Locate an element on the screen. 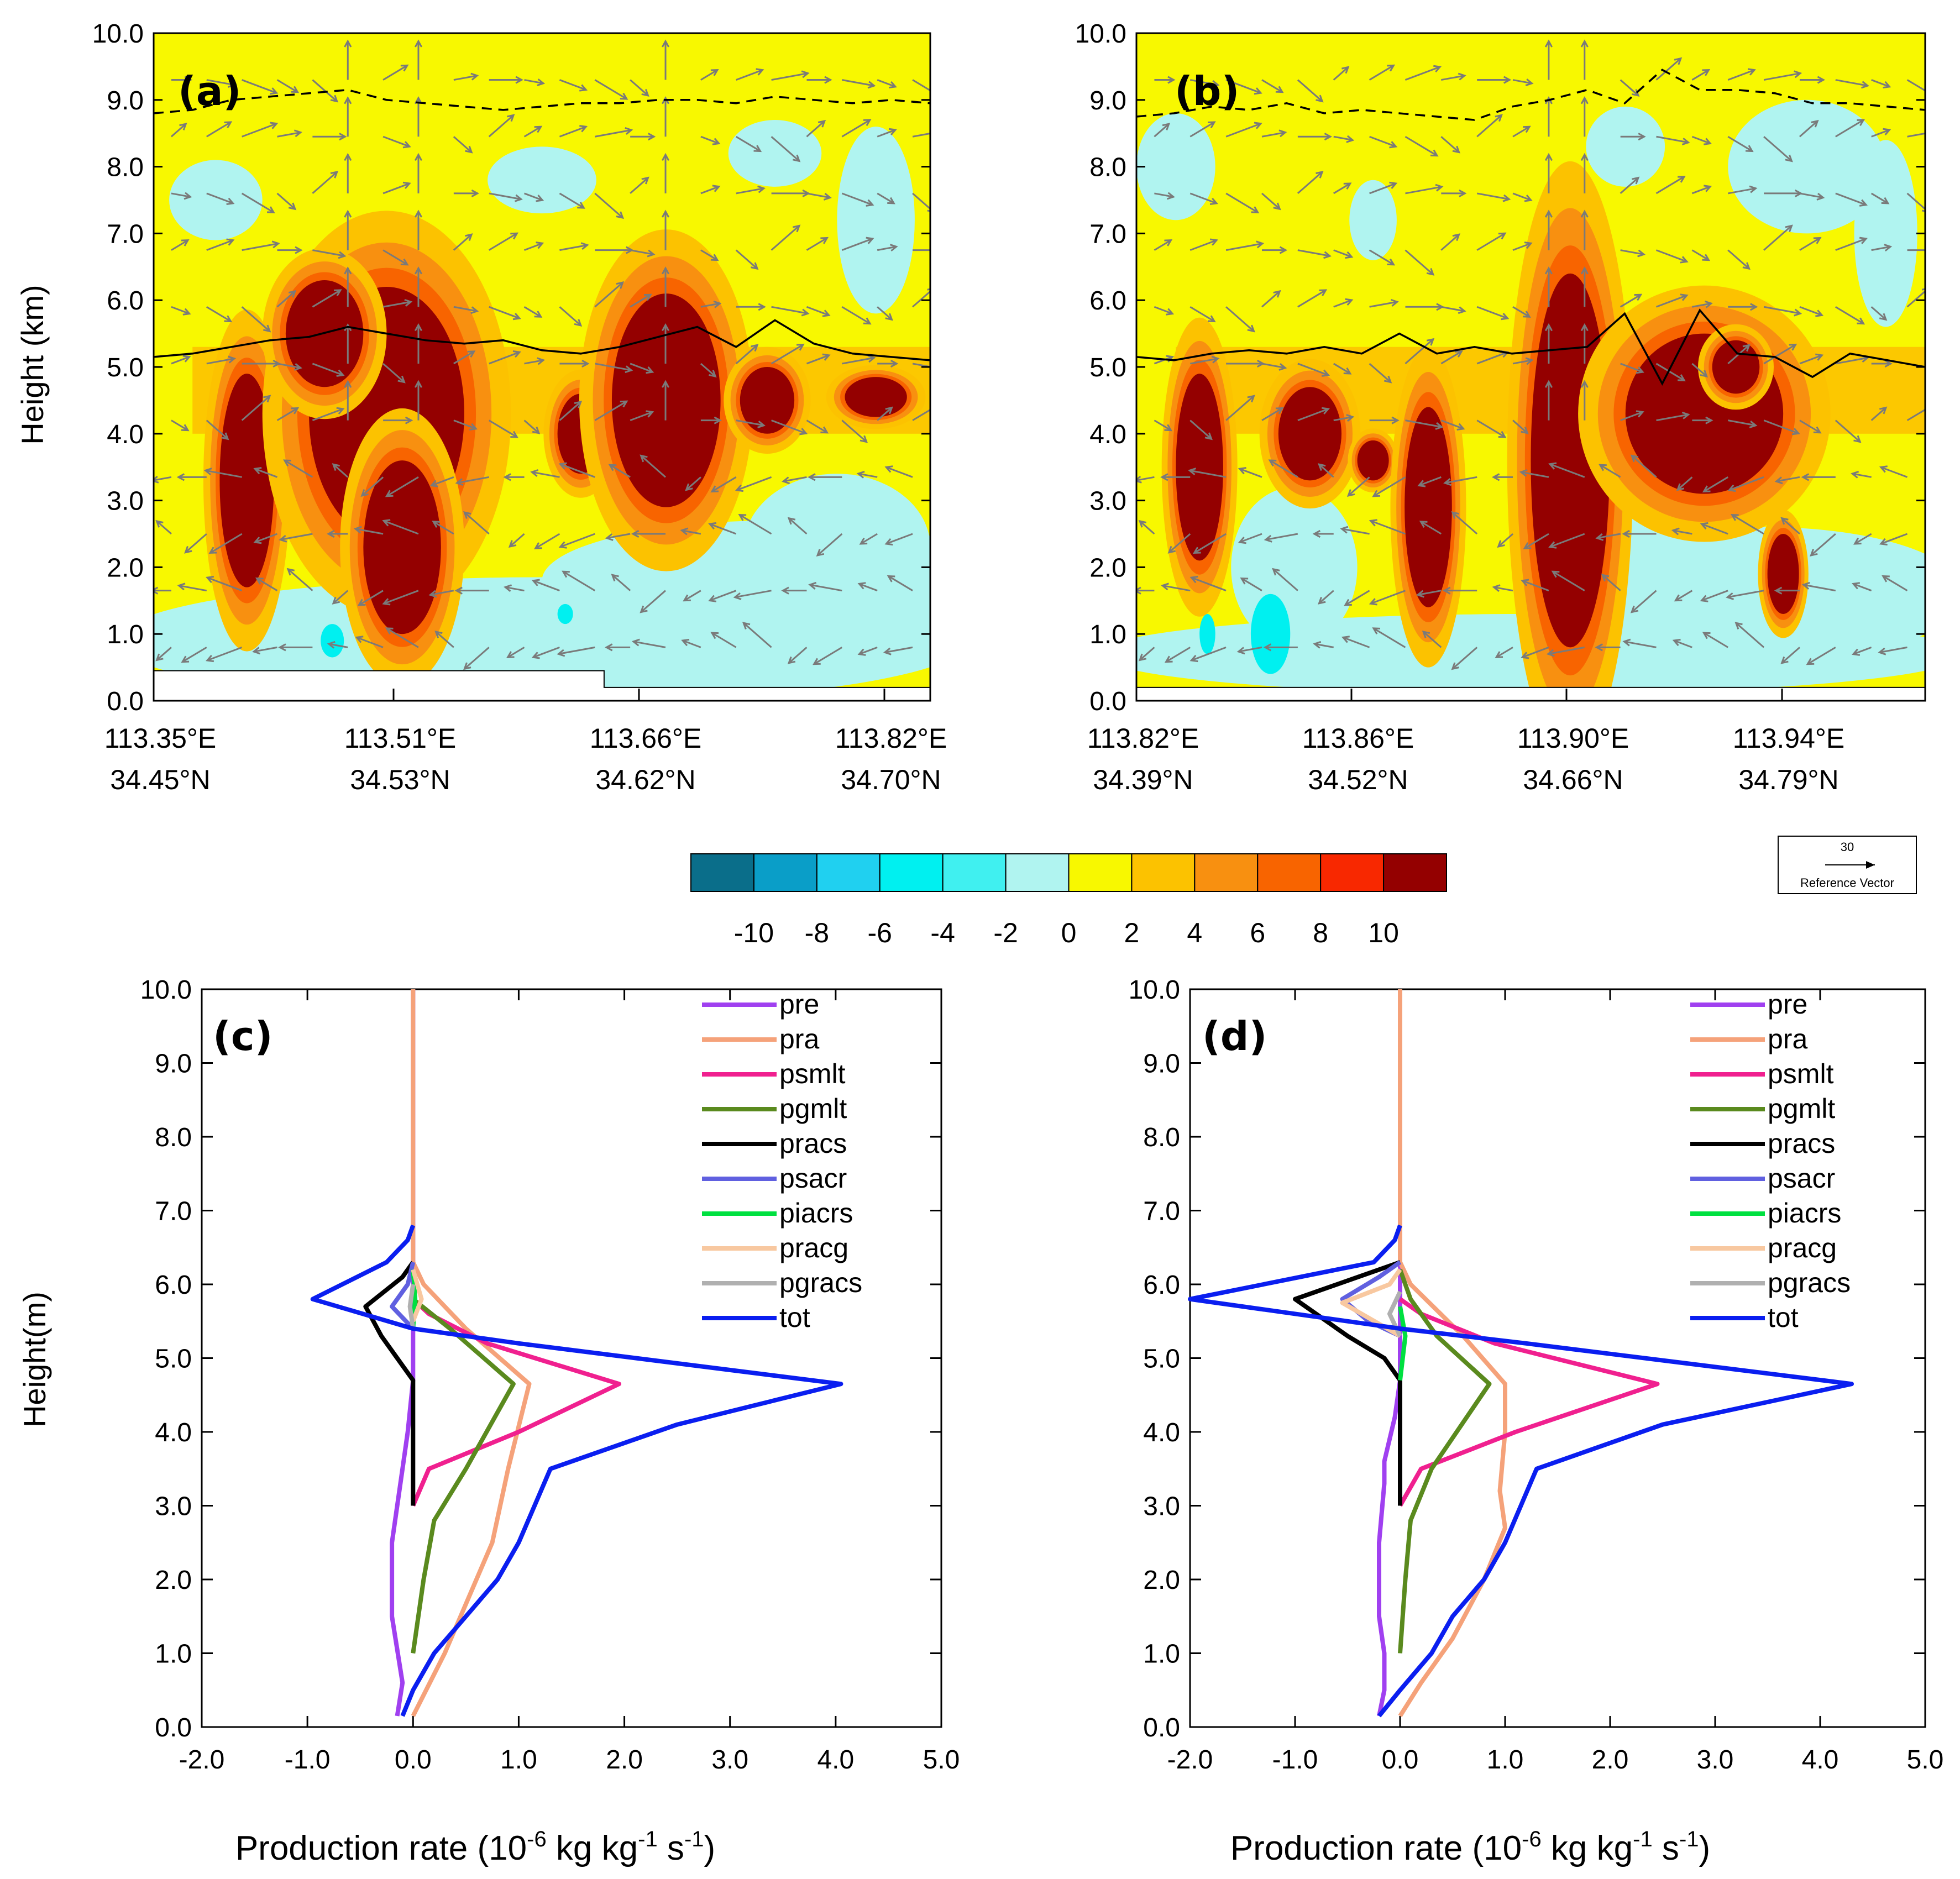 This screenshot has width=1960, height=1879. panel-a-cyan-region is located at coordinates (876, 220).